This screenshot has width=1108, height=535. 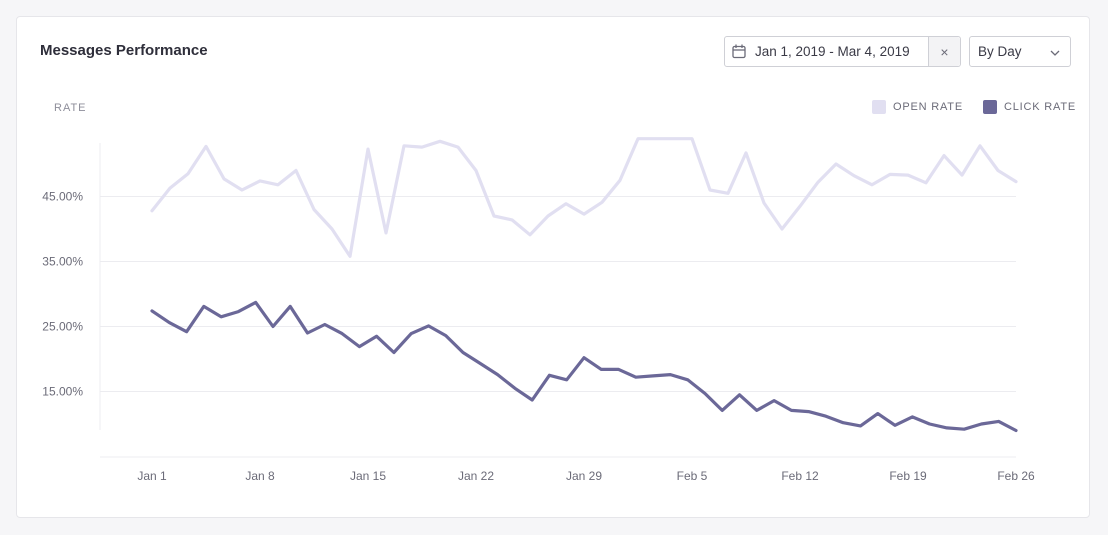 I want to click on x-tick-label: Jan 29, so click(x=584, y=476).